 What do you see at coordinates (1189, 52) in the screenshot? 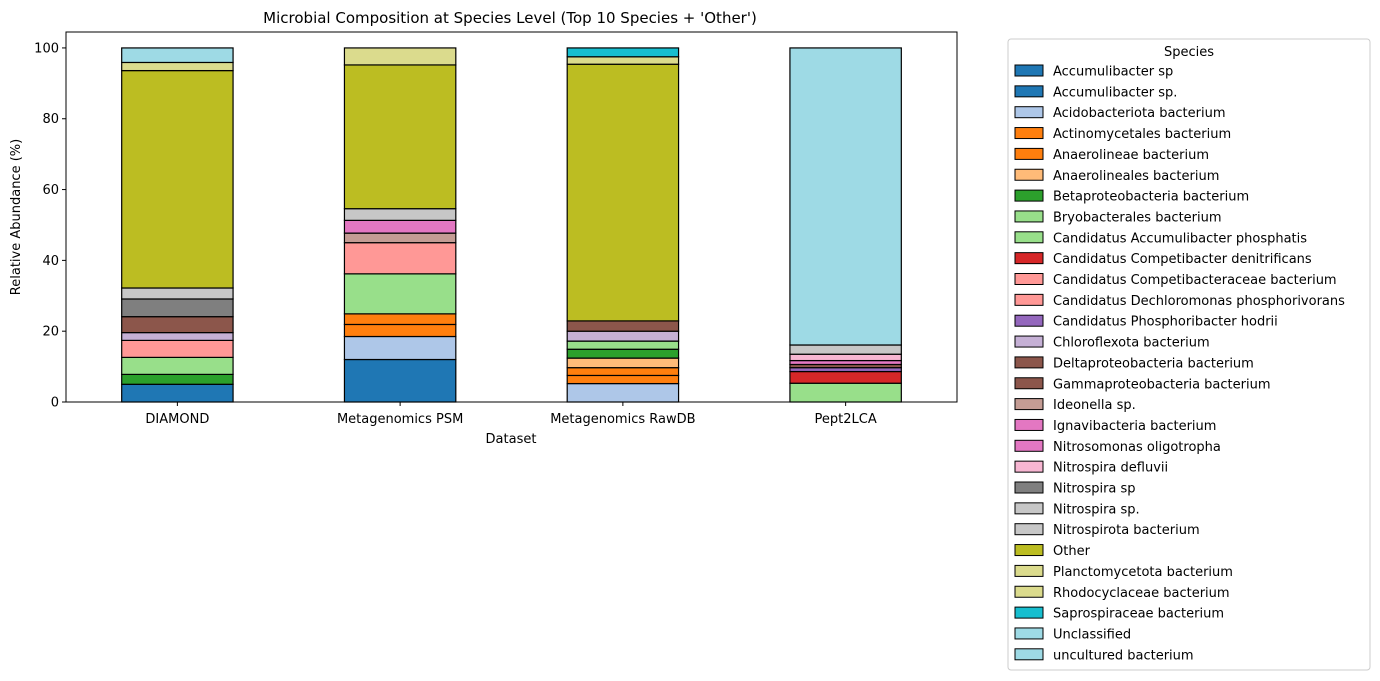
I see `legend-title: Species` at bounding box center [1189, 52].